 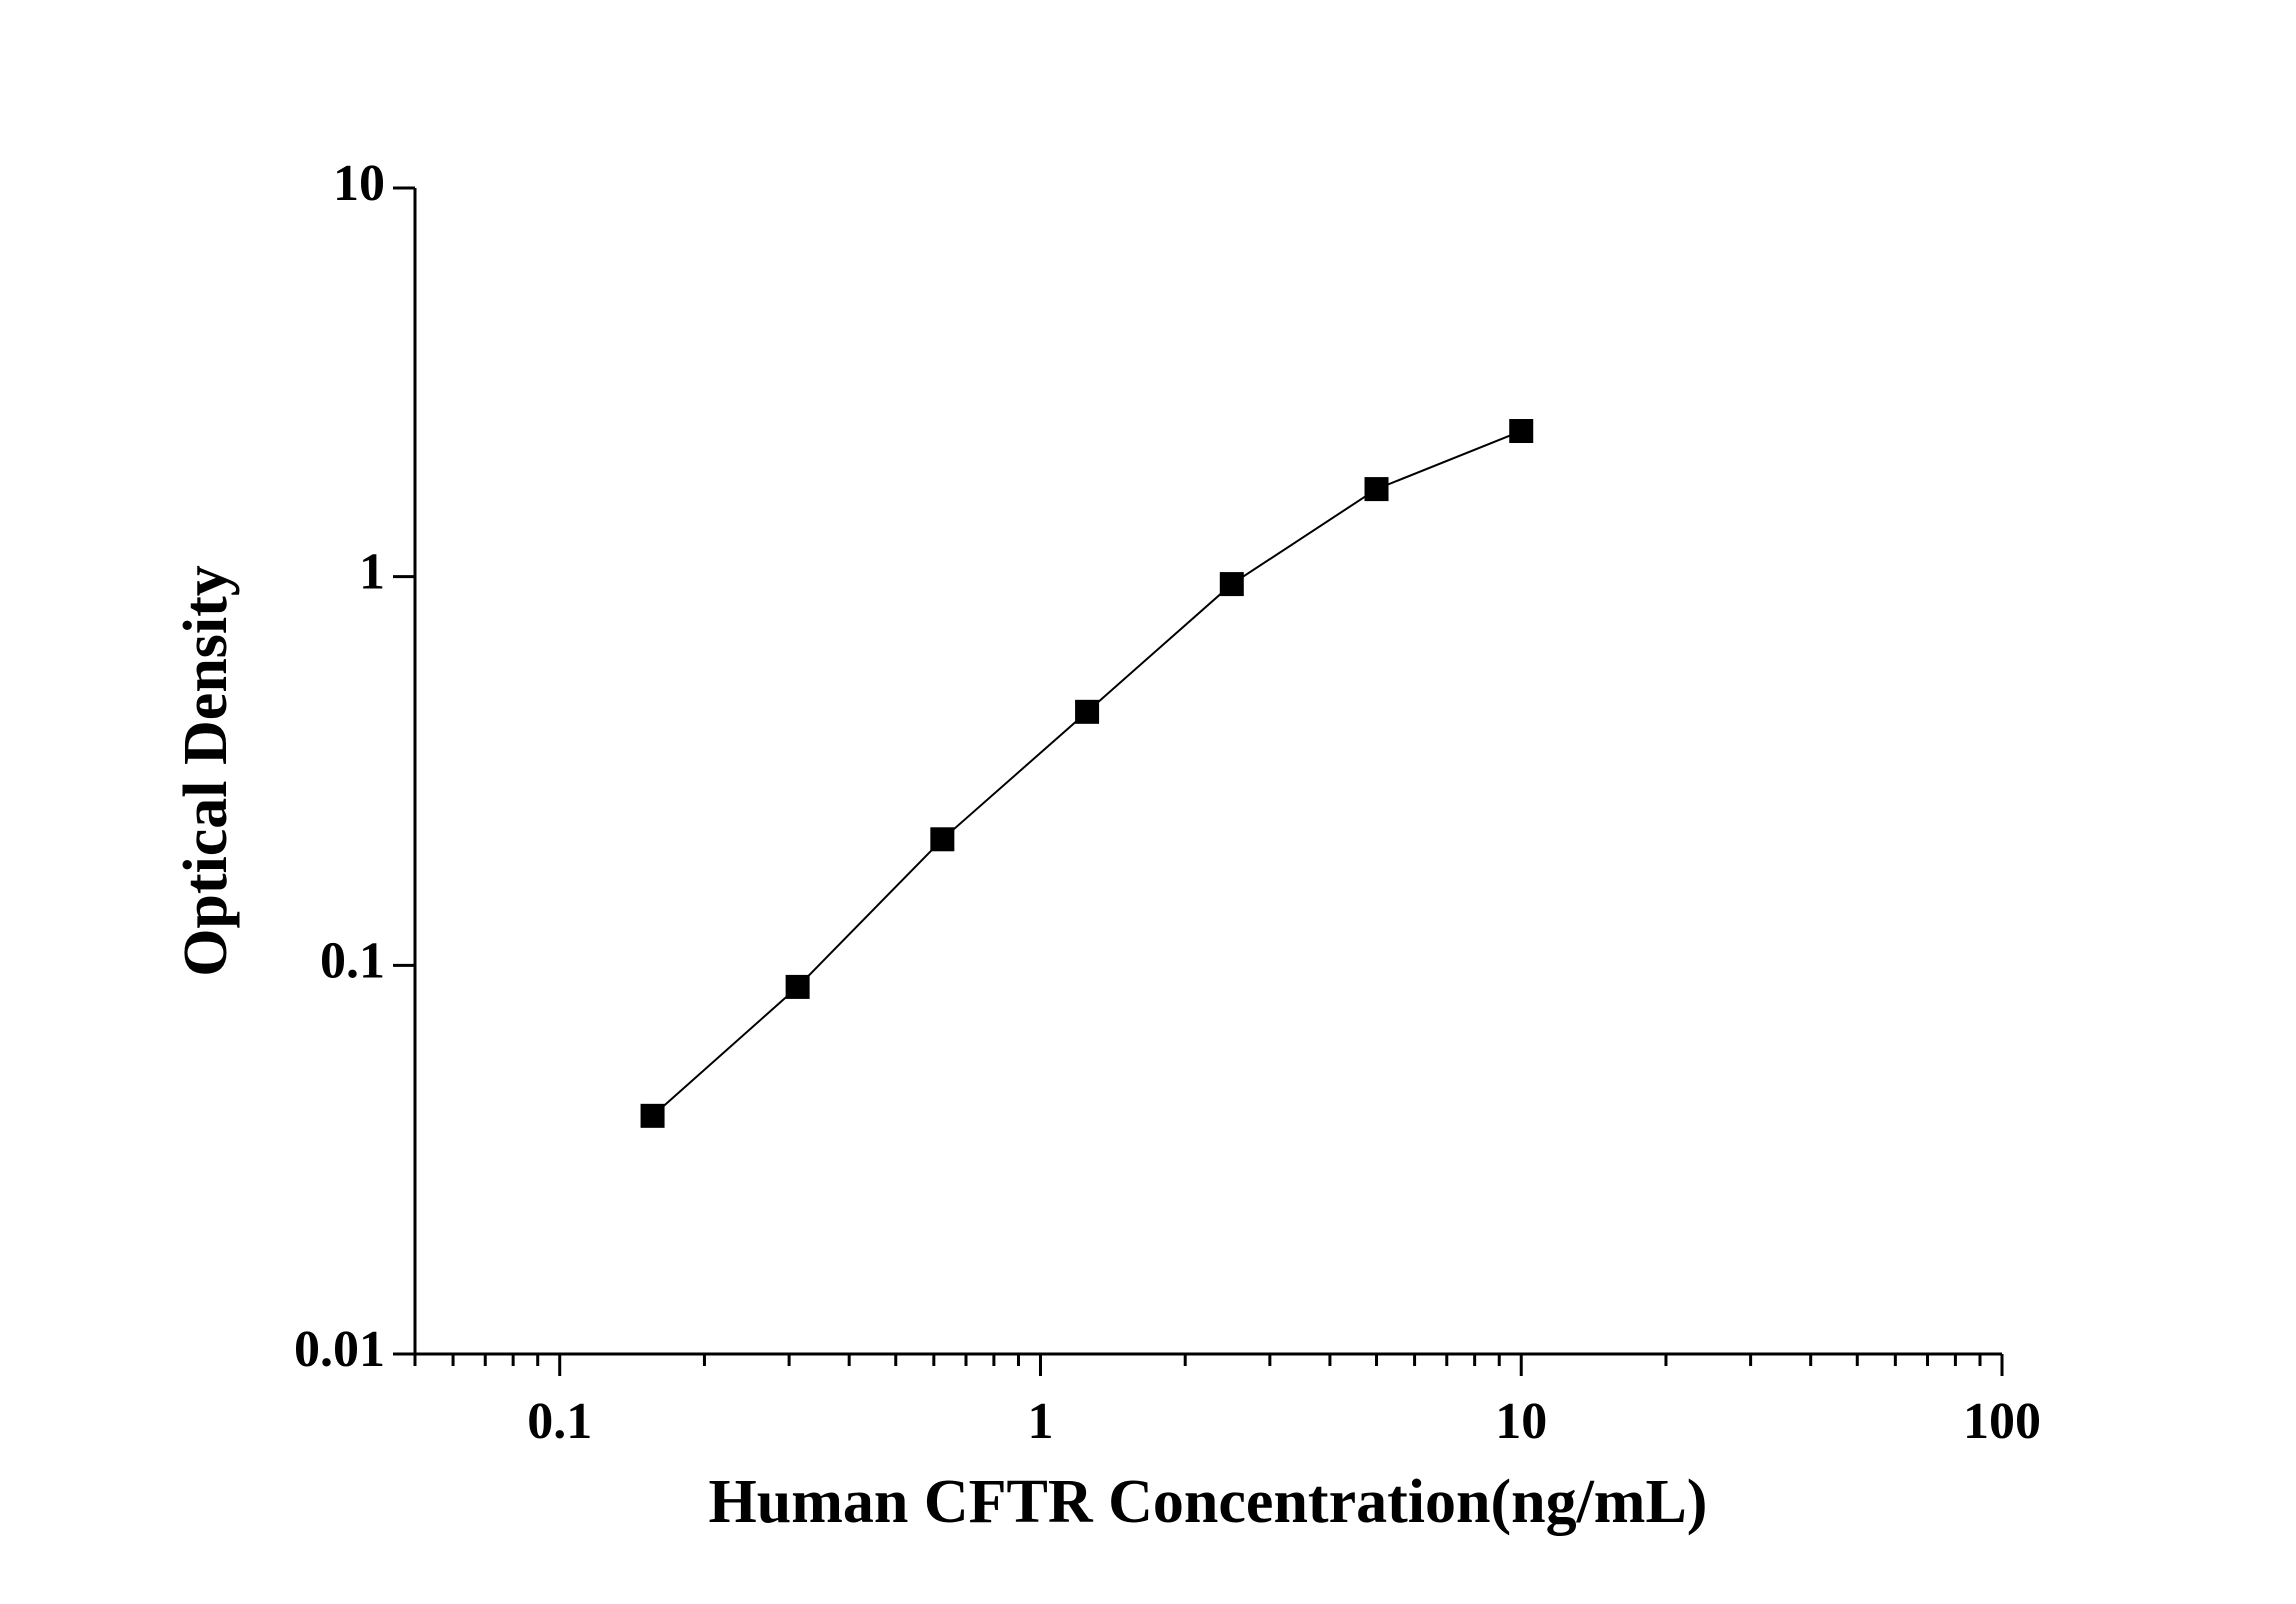 What do you see at coordinates (559, 1421) in the screenshot?
I see `x-tick-label: 0.1` at bounding box center [559, 1421].